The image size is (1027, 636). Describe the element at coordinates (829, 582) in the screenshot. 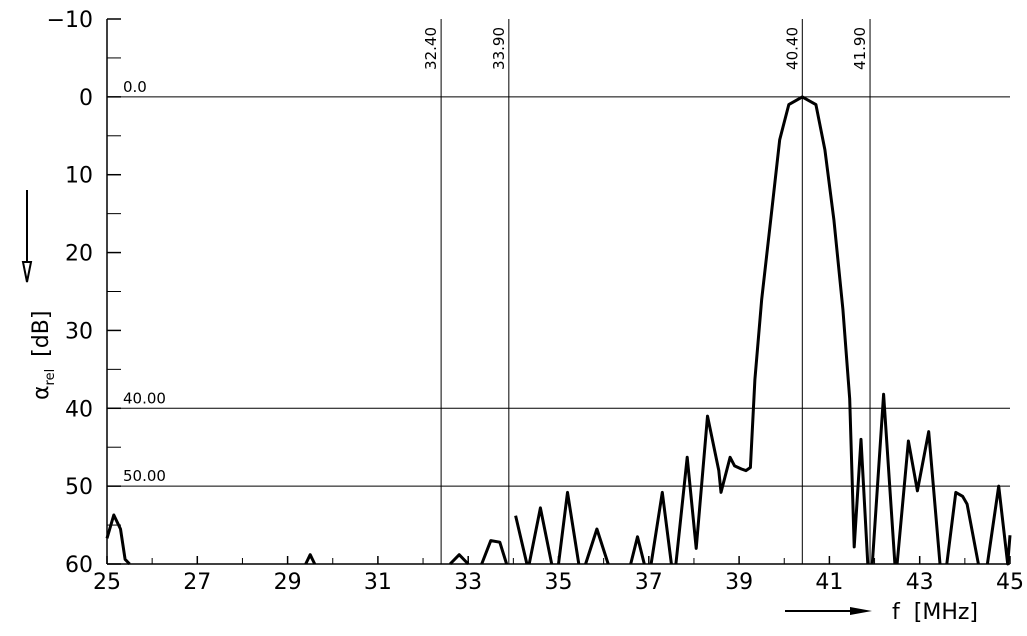

I see `x-tick-label: 41` at that location.